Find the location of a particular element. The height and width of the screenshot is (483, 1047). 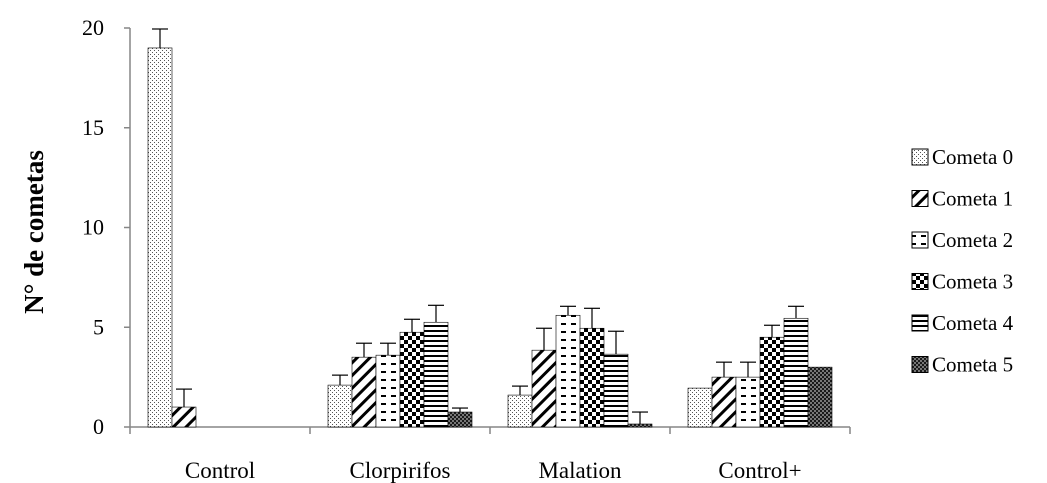

y-tick-label: 0 is located at coordinates (98, 426).